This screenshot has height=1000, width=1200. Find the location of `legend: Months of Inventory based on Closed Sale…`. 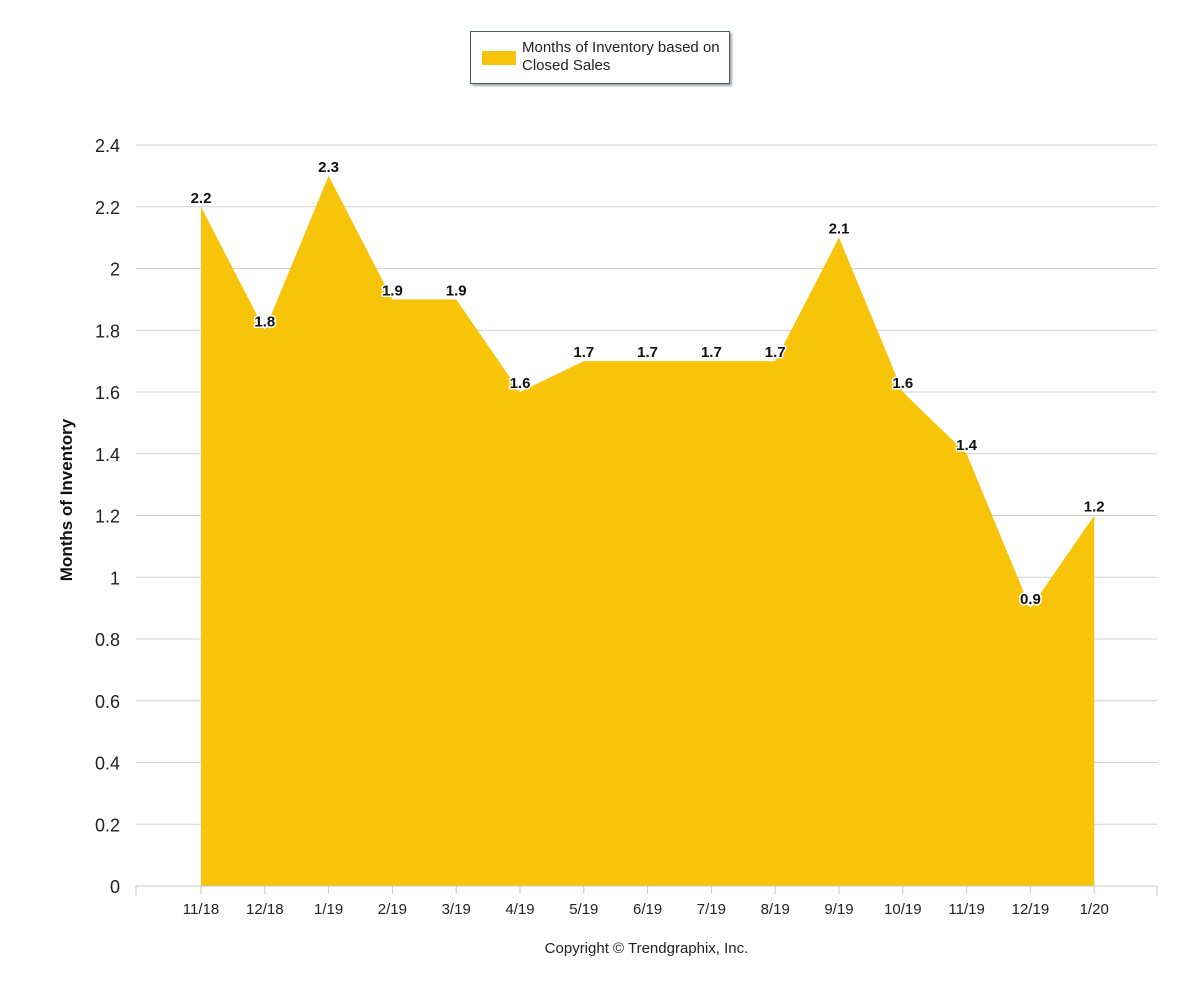

legend: Months of Inventory based on Closed Sale… is located at coordinates (600, 57).